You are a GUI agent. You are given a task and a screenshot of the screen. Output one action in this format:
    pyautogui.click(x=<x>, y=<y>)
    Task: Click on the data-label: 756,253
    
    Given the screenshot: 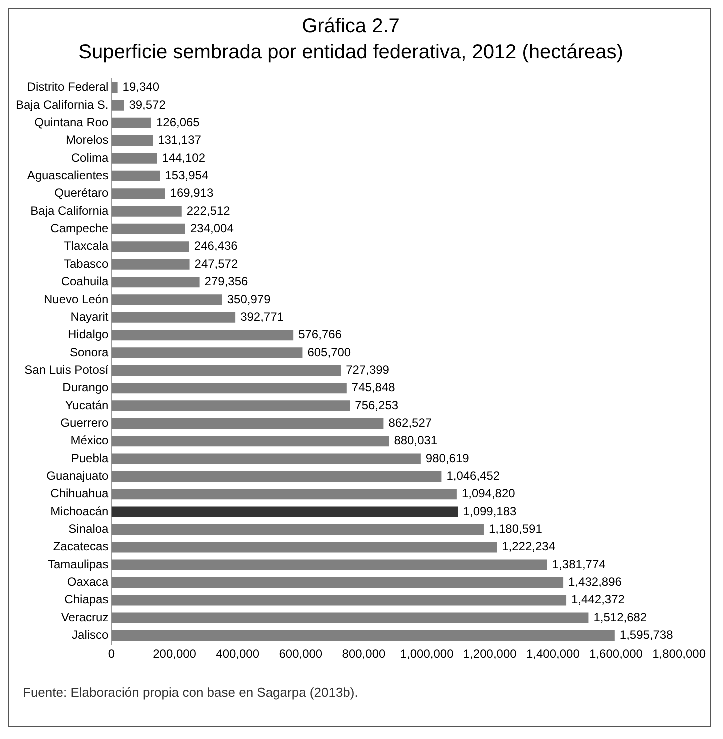 What is the action you would take?
    pyautogui.click(x=377, y=405)
    